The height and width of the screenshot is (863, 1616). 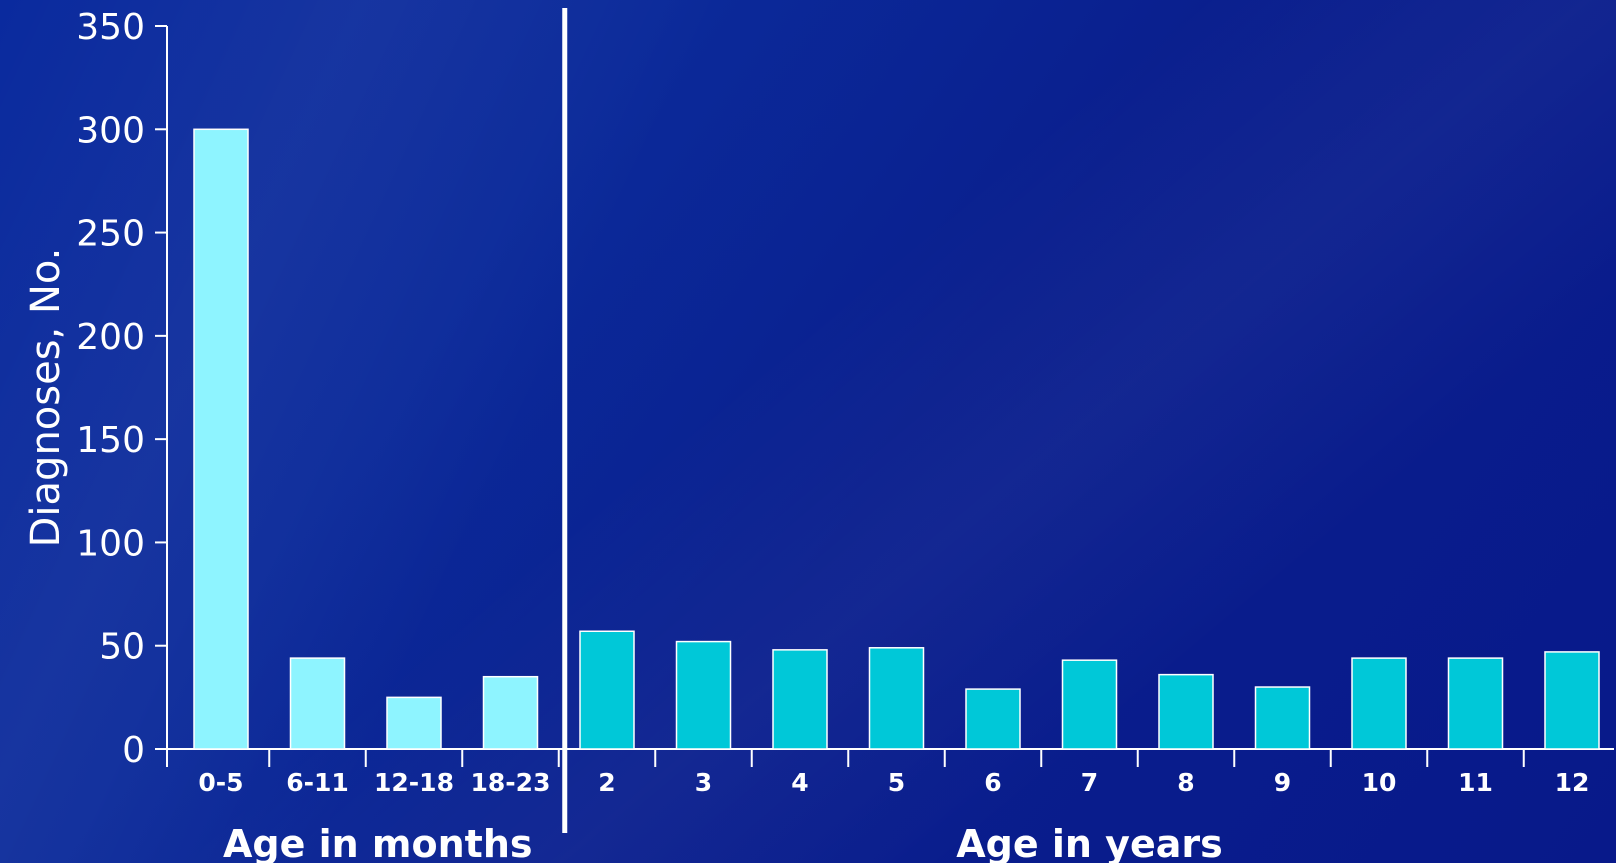 What do you see at coordinates (890, 757) in the screenshot?
I see `x-axis` at bounding box center [890, 757].